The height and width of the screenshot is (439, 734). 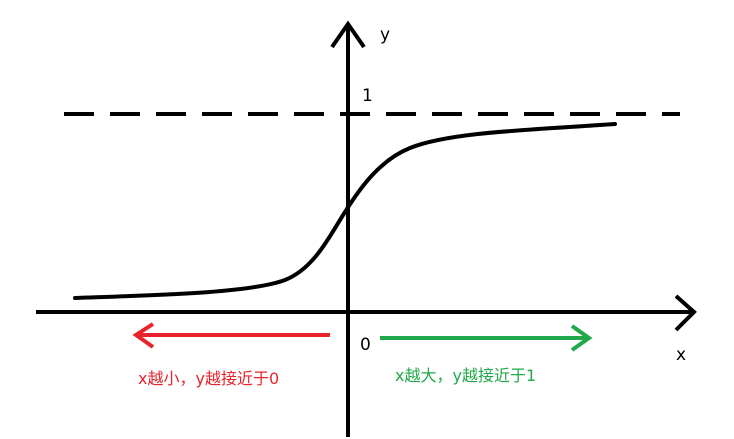 What do you see at coordinates (348, 34) in the screenshot?
I see `y-axis-arrowhead` at bounding box center [348, 34].